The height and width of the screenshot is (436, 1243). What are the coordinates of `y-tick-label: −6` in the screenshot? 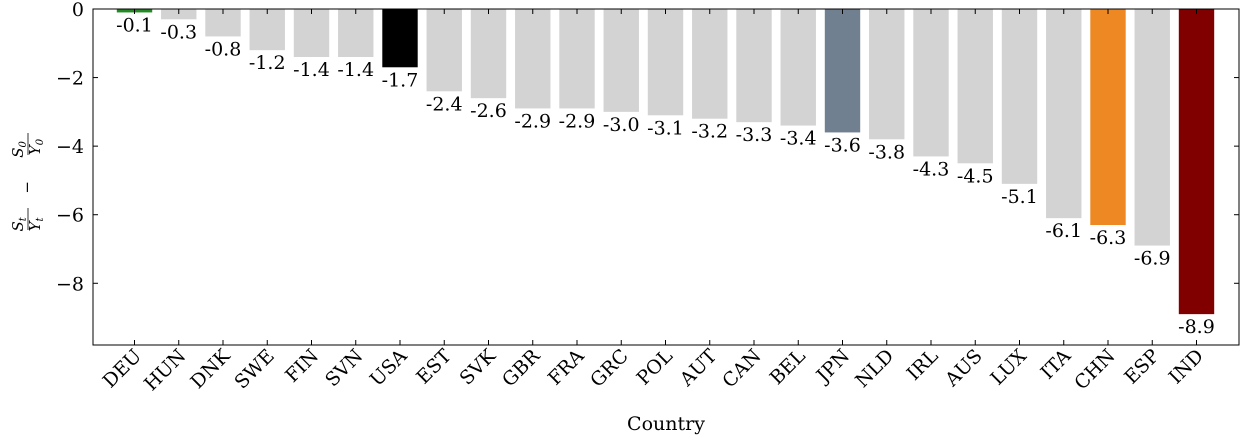 It's located at (70, 216).